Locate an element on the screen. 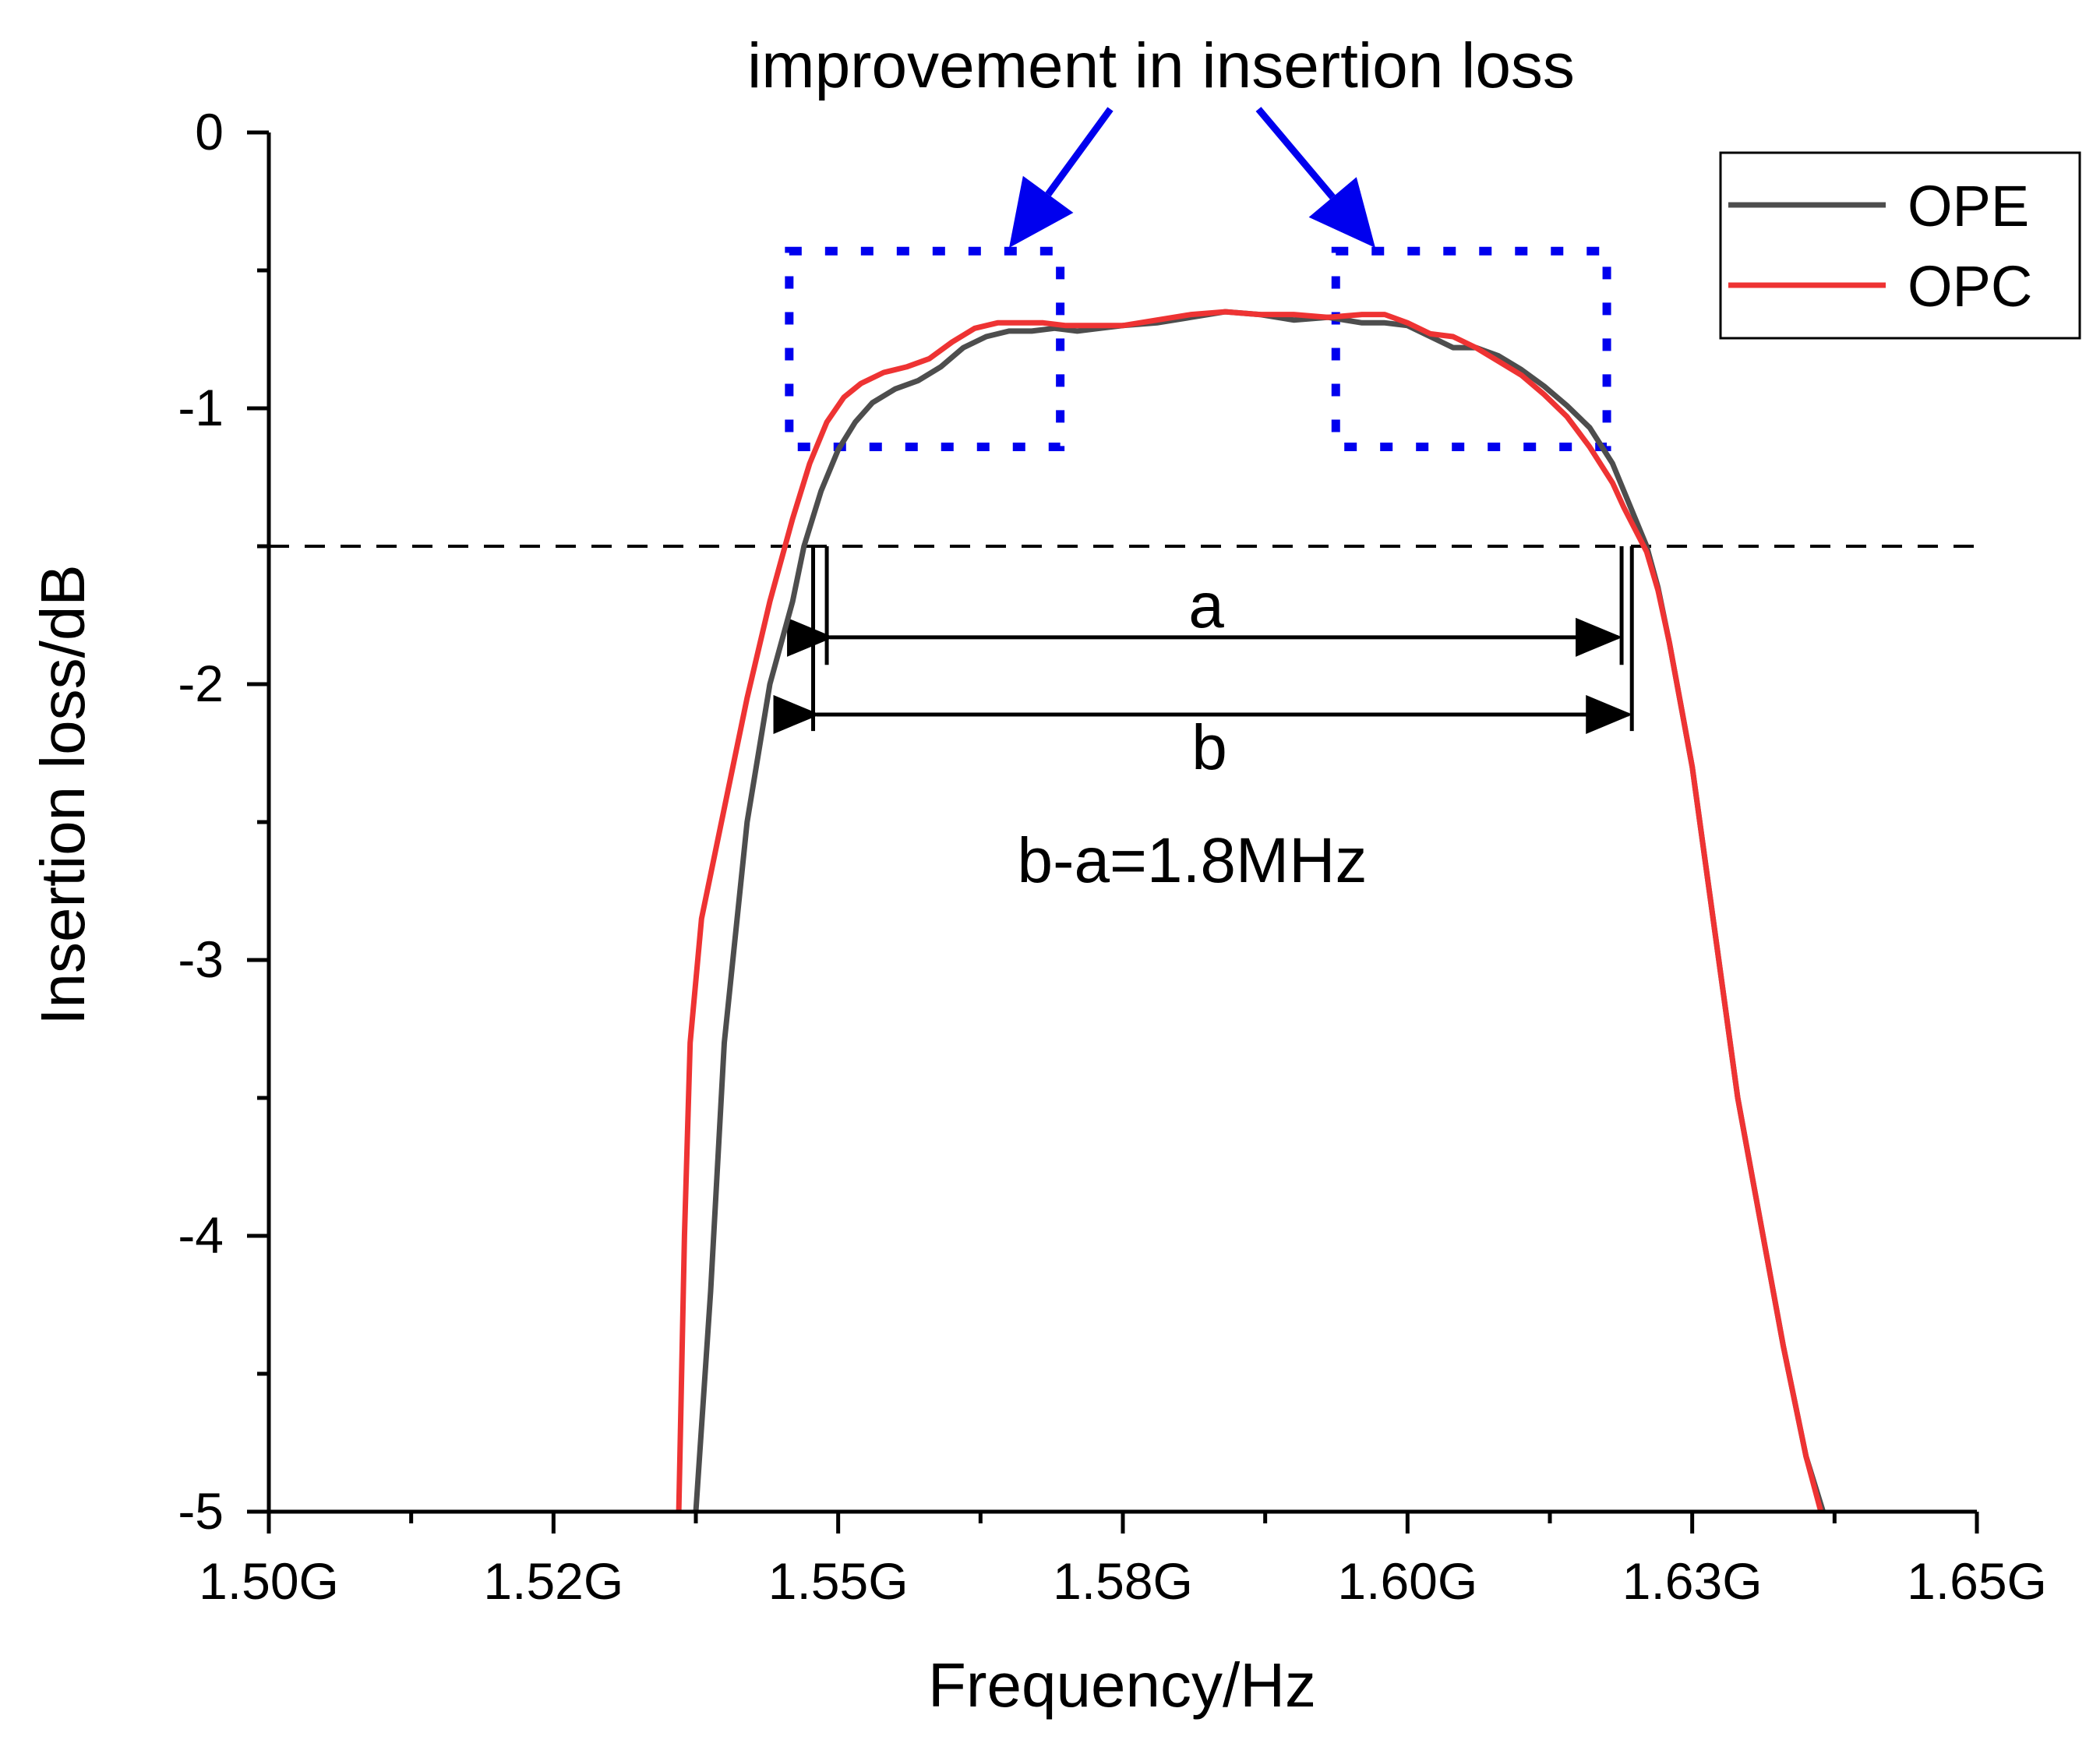 The height and width of the screenshot is (1740, 2100). arrow-left-head is located at coordinates (1041, 212).